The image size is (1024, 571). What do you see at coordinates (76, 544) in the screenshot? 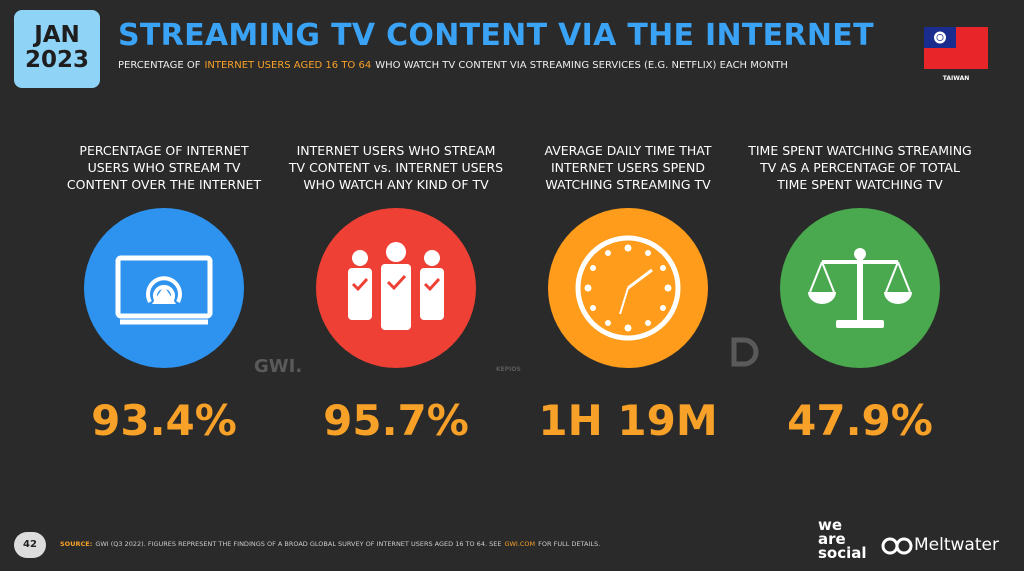
I see `source-label: SOURCE:` at bounding box center [76, 544].